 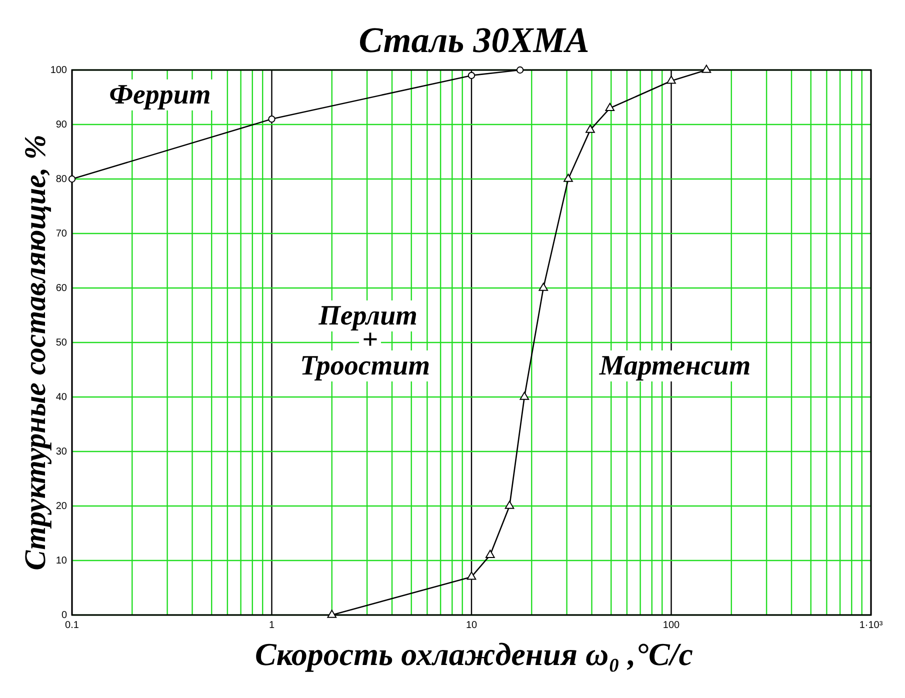 What do you see at coordinates (62, 506) in the screenshot?
I see `y-tick-label: 20` at bounding box center [62, 506].